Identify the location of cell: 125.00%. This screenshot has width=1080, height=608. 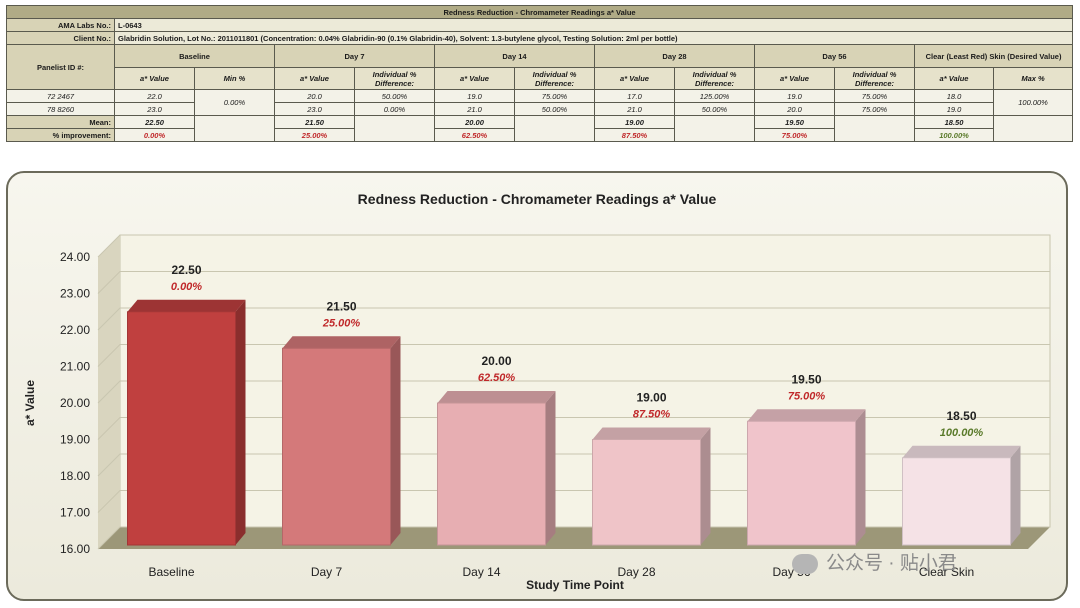
(714, 96).